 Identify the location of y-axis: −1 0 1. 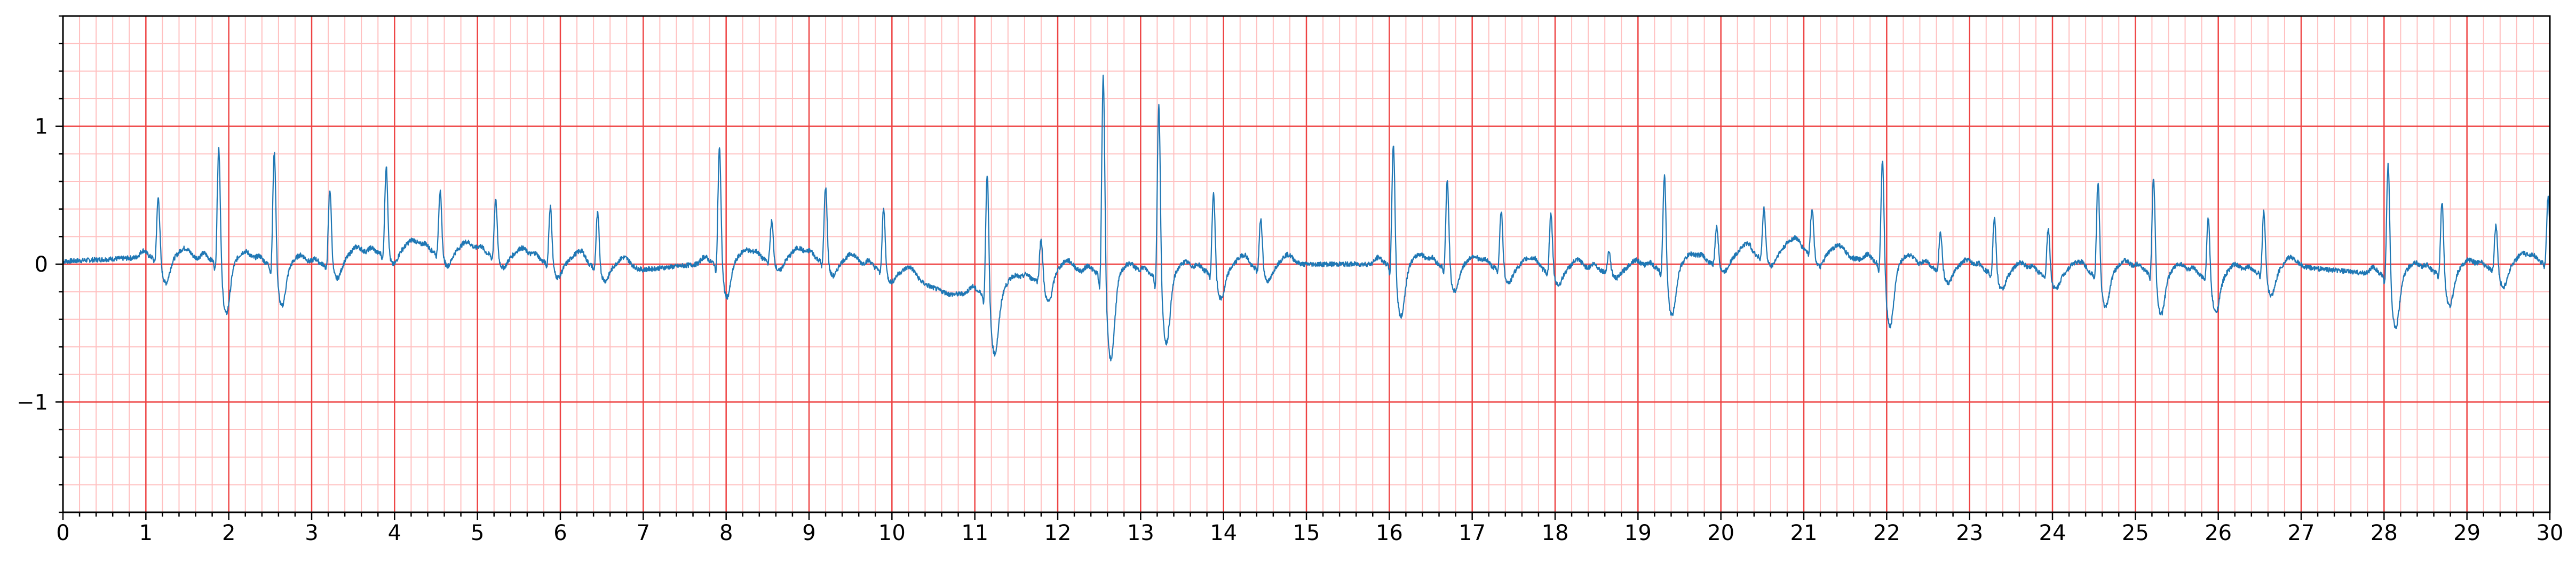
(40, 264).